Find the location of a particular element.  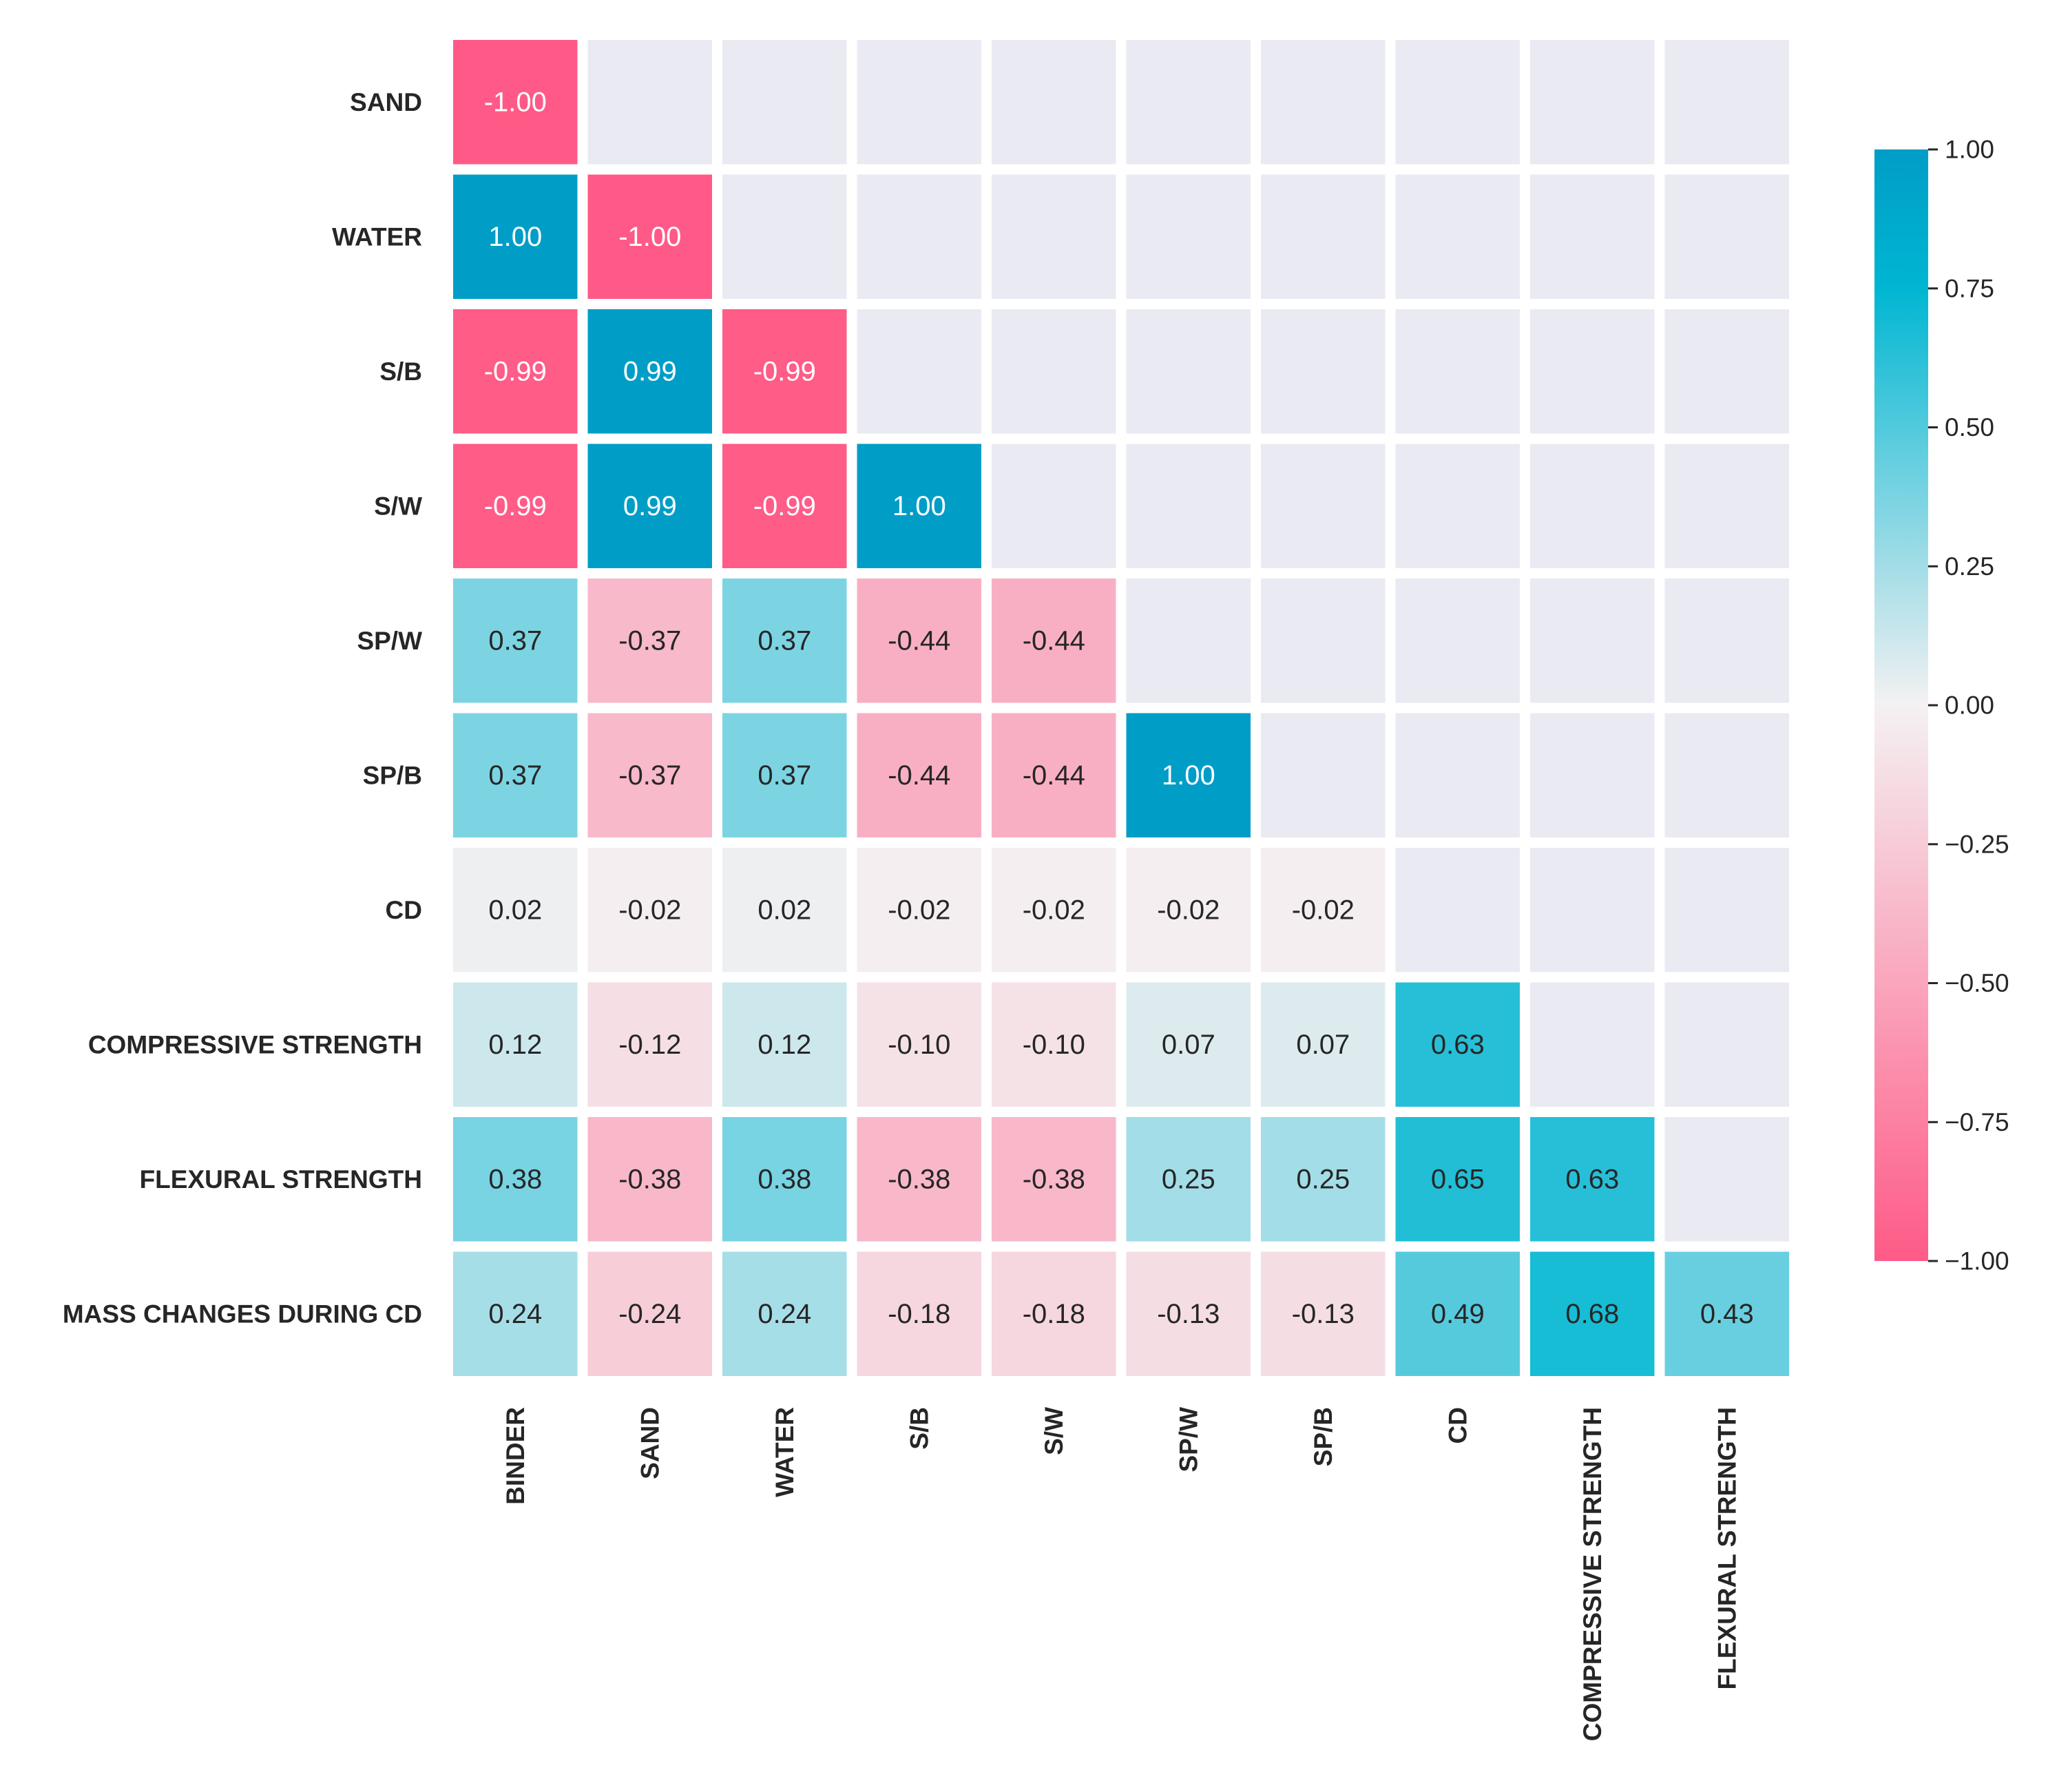

heatmap-cell-compressive-strength-water is located at coordinates (784, 1044).